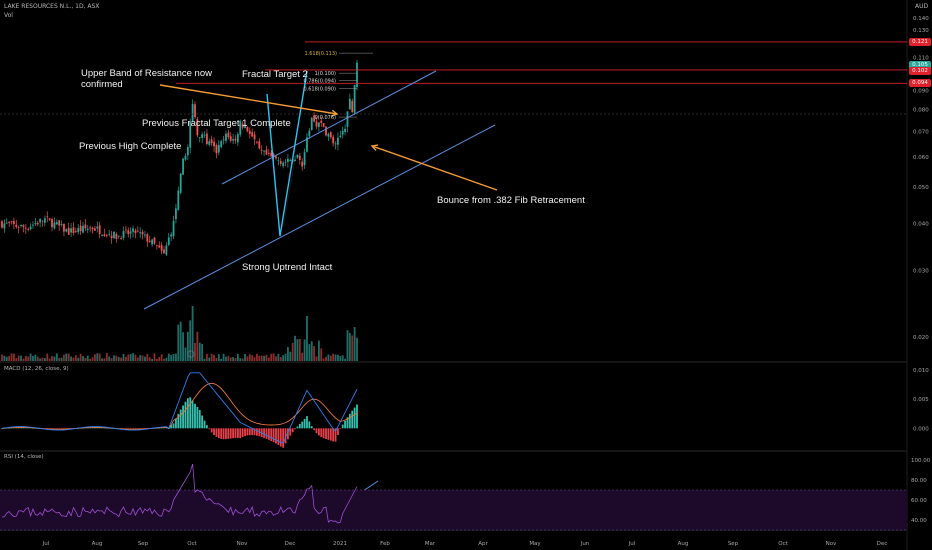  Describe the element at coordinates (434, 168) in the screenshot. I see `annotation-arrow-bounce` at that location.